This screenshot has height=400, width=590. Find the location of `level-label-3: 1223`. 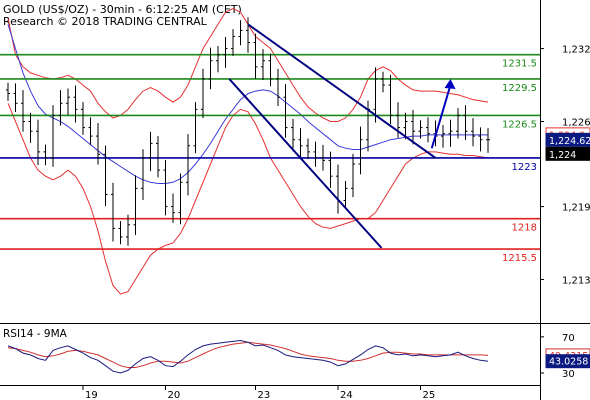

level-label-3: 1223 is located at coordinates (524, 167).